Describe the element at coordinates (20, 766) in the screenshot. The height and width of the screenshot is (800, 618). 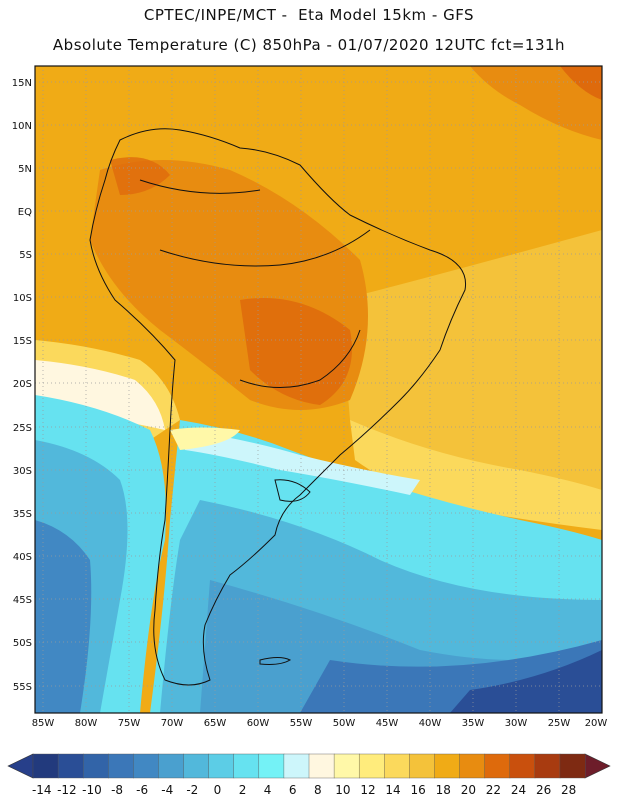
I see `colorbar-under-arrow` at that location.